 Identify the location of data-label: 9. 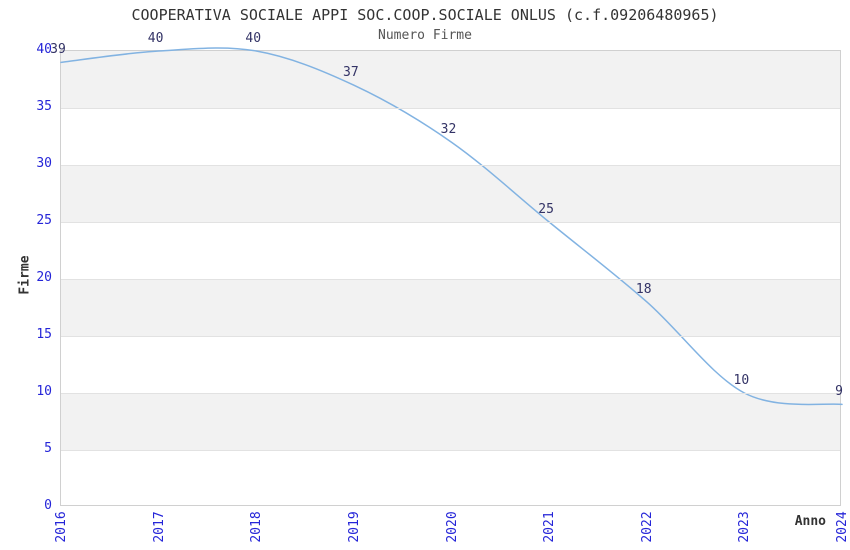
(839, 392).